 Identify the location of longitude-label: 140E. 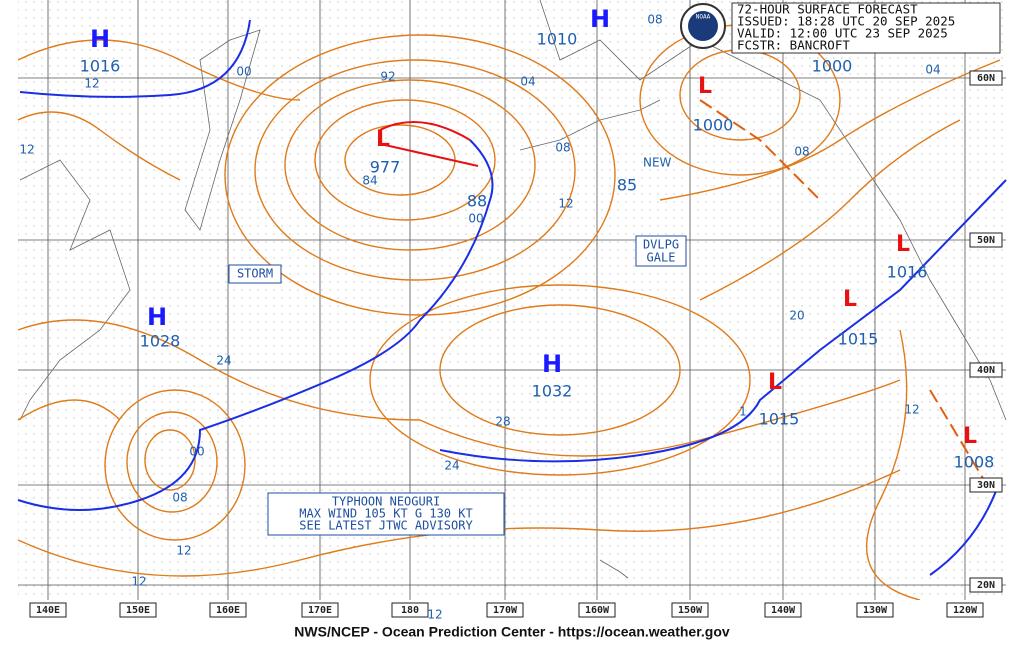
(48, 610).